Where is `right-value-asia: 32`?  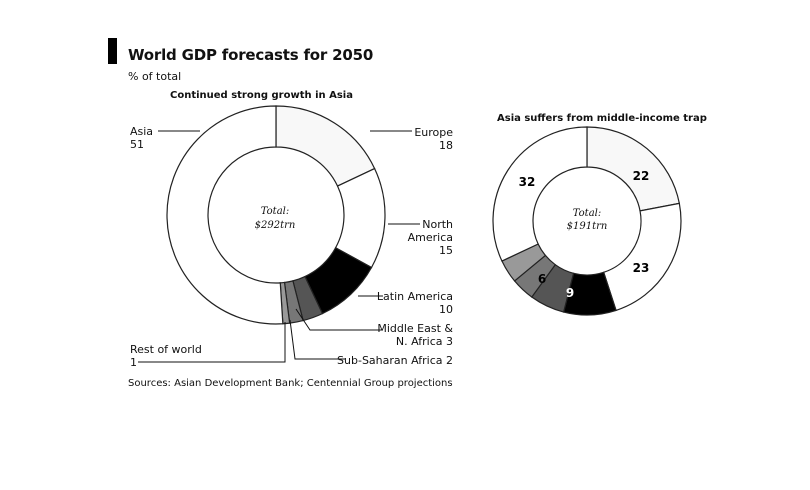 right-value-asia: 32 is located at coordinates (527, 182).